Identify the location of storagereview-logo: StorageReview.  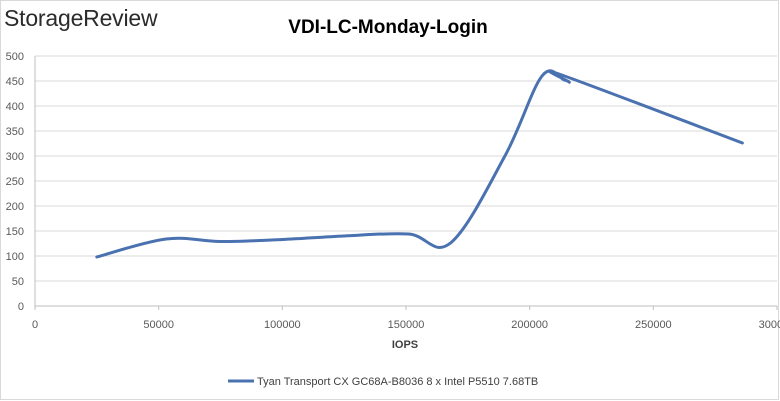
(81, 18).